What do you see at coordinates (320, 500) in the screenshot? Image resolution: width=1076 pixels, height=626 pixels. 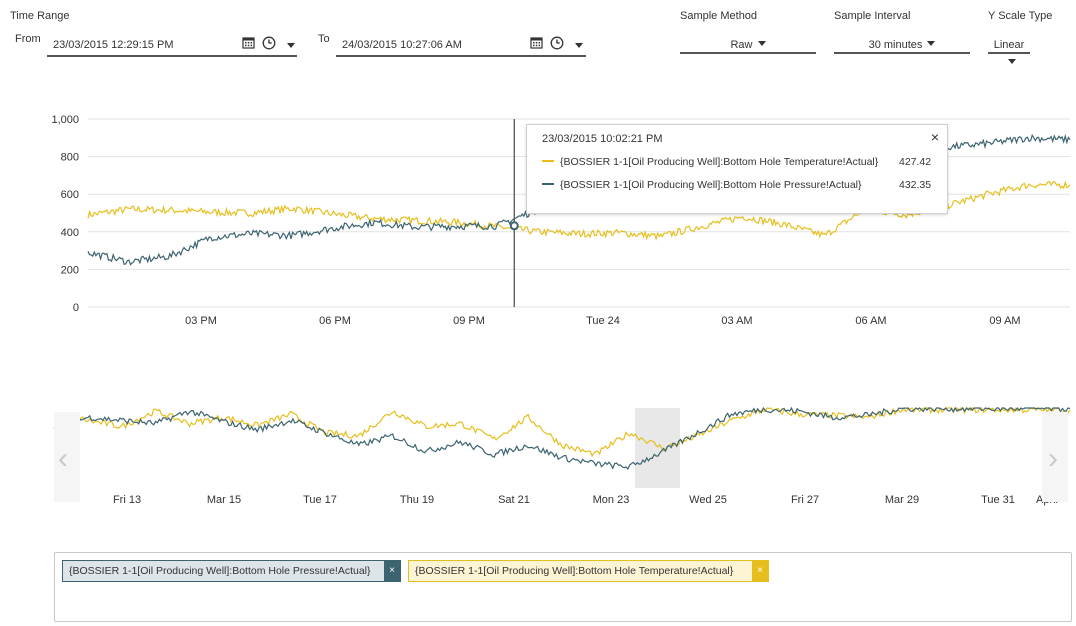 I see `nav-x-tick-label: Tue 17` at bounding box center [320, 500].